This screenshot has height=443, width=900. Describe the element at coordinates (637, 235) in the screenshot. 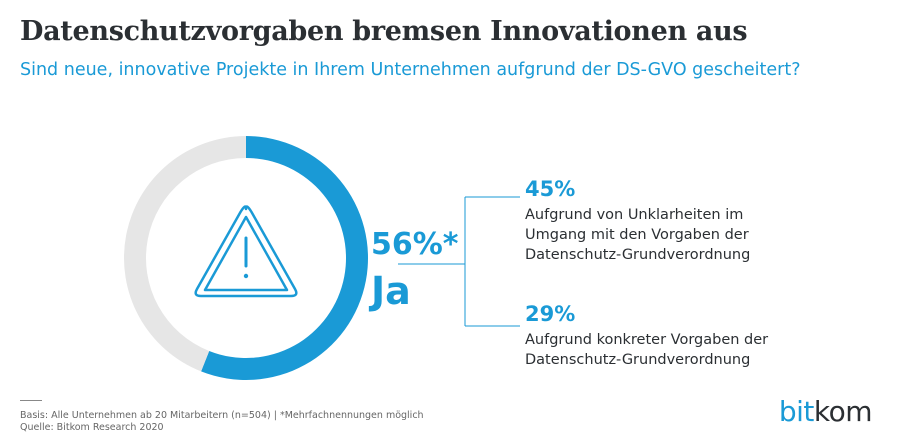

I see `breakdown-1-line-2: Umgang mit den Vorgaben der` at that location.